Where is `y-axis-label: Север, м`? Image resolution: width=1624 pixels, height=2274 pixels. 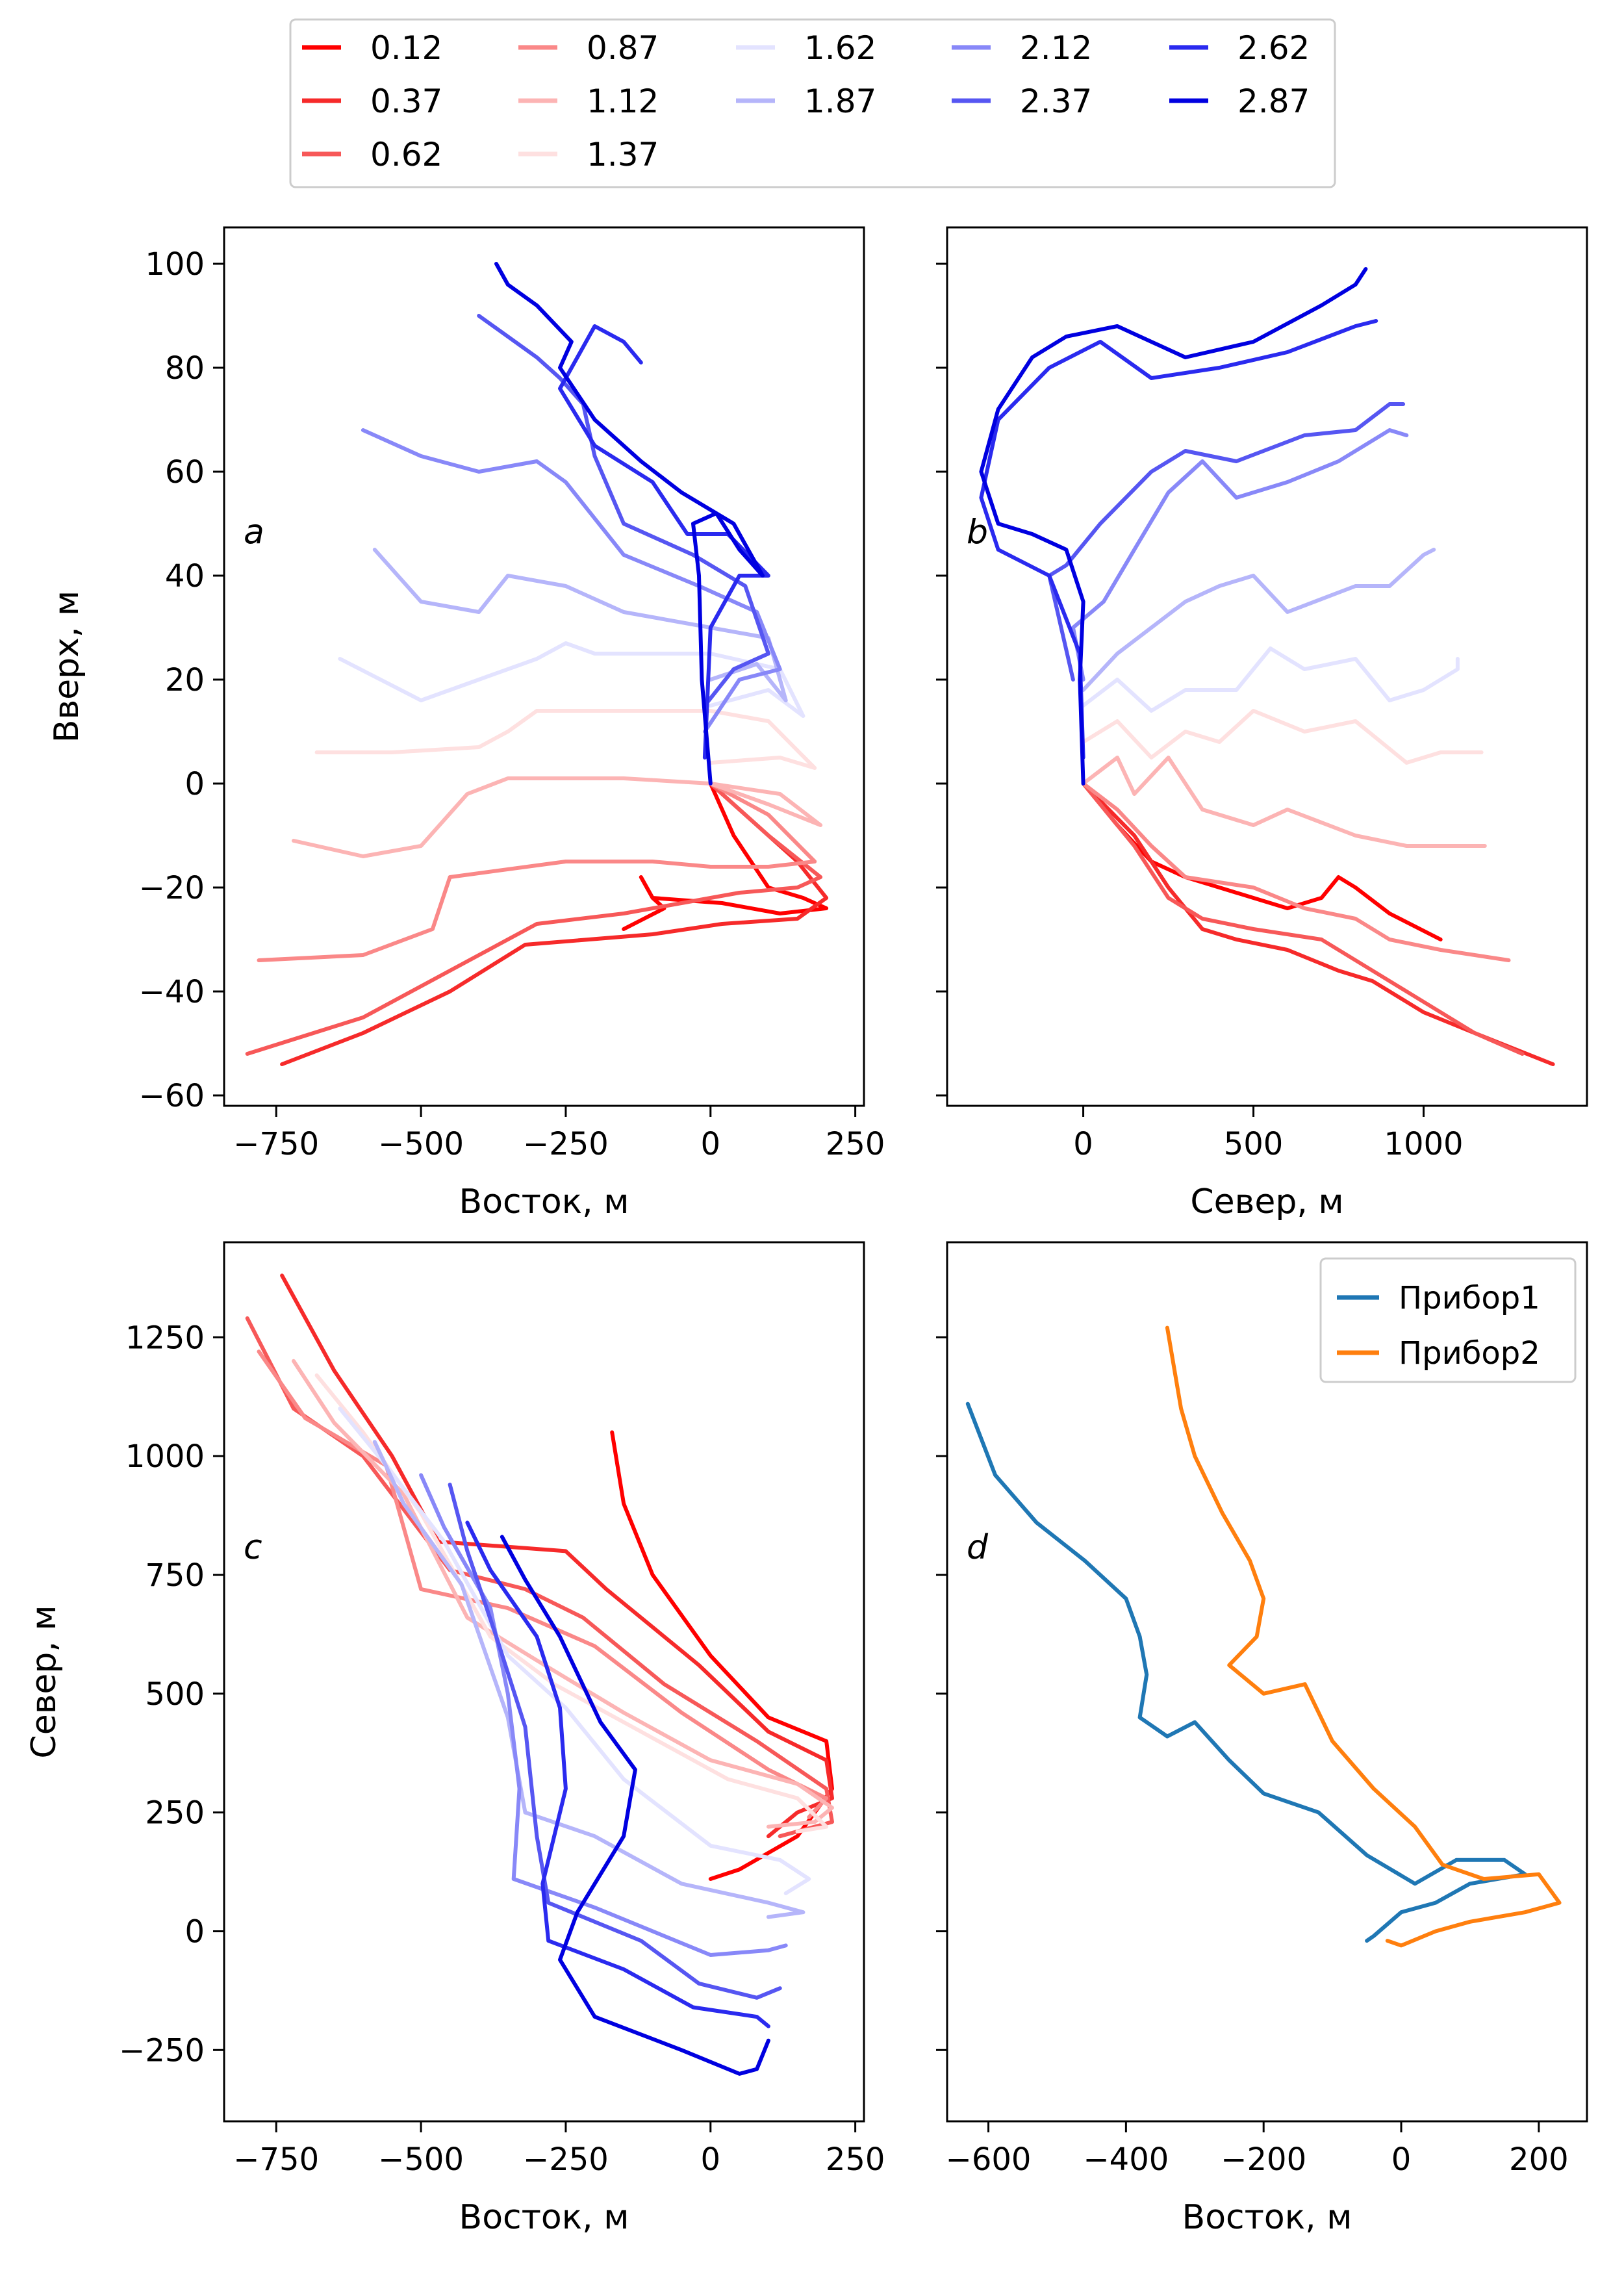 y-axis-label: Север, м is located at coordinates (44, 1681).